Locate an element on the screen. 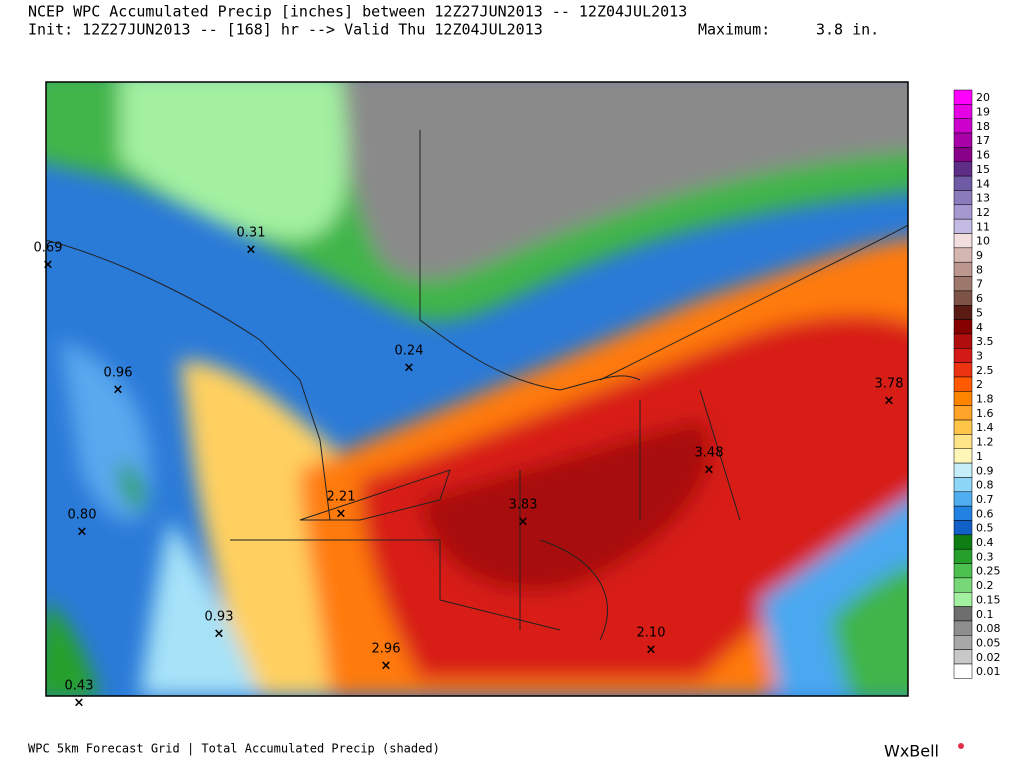  legend-label: 1 is located at coordinates (979, 456).